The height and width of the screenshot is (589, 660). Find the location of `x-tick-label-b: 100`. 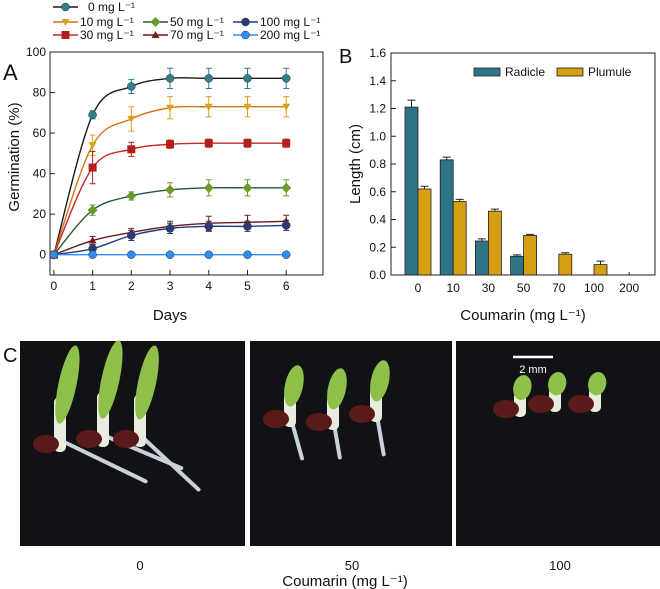

x-tick-label-b: 100 is located at coordinates (594, 288).